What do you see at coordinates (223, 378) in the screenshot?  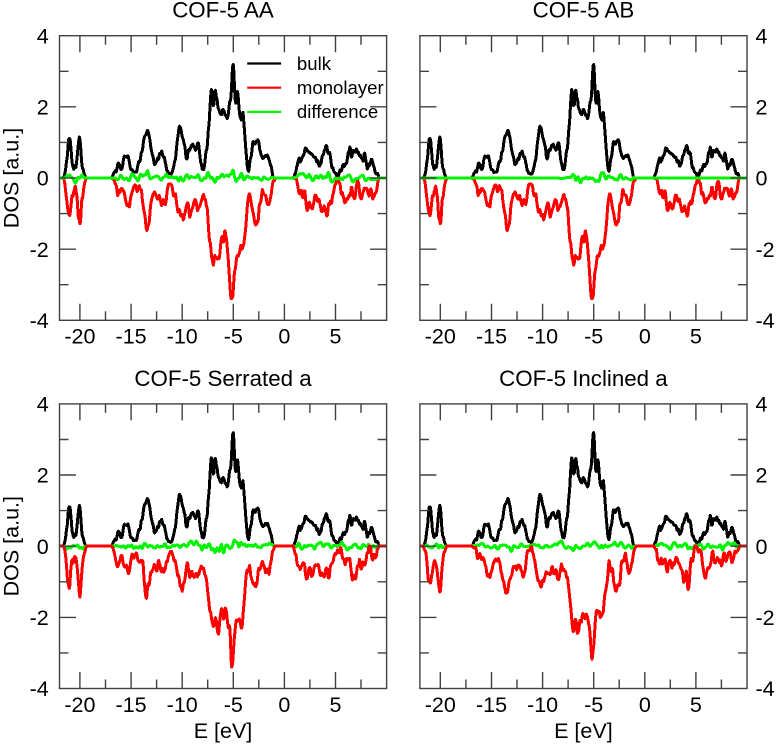 I see `svg-text: COF-5 Serrated a` at bounding box center [223, 378].